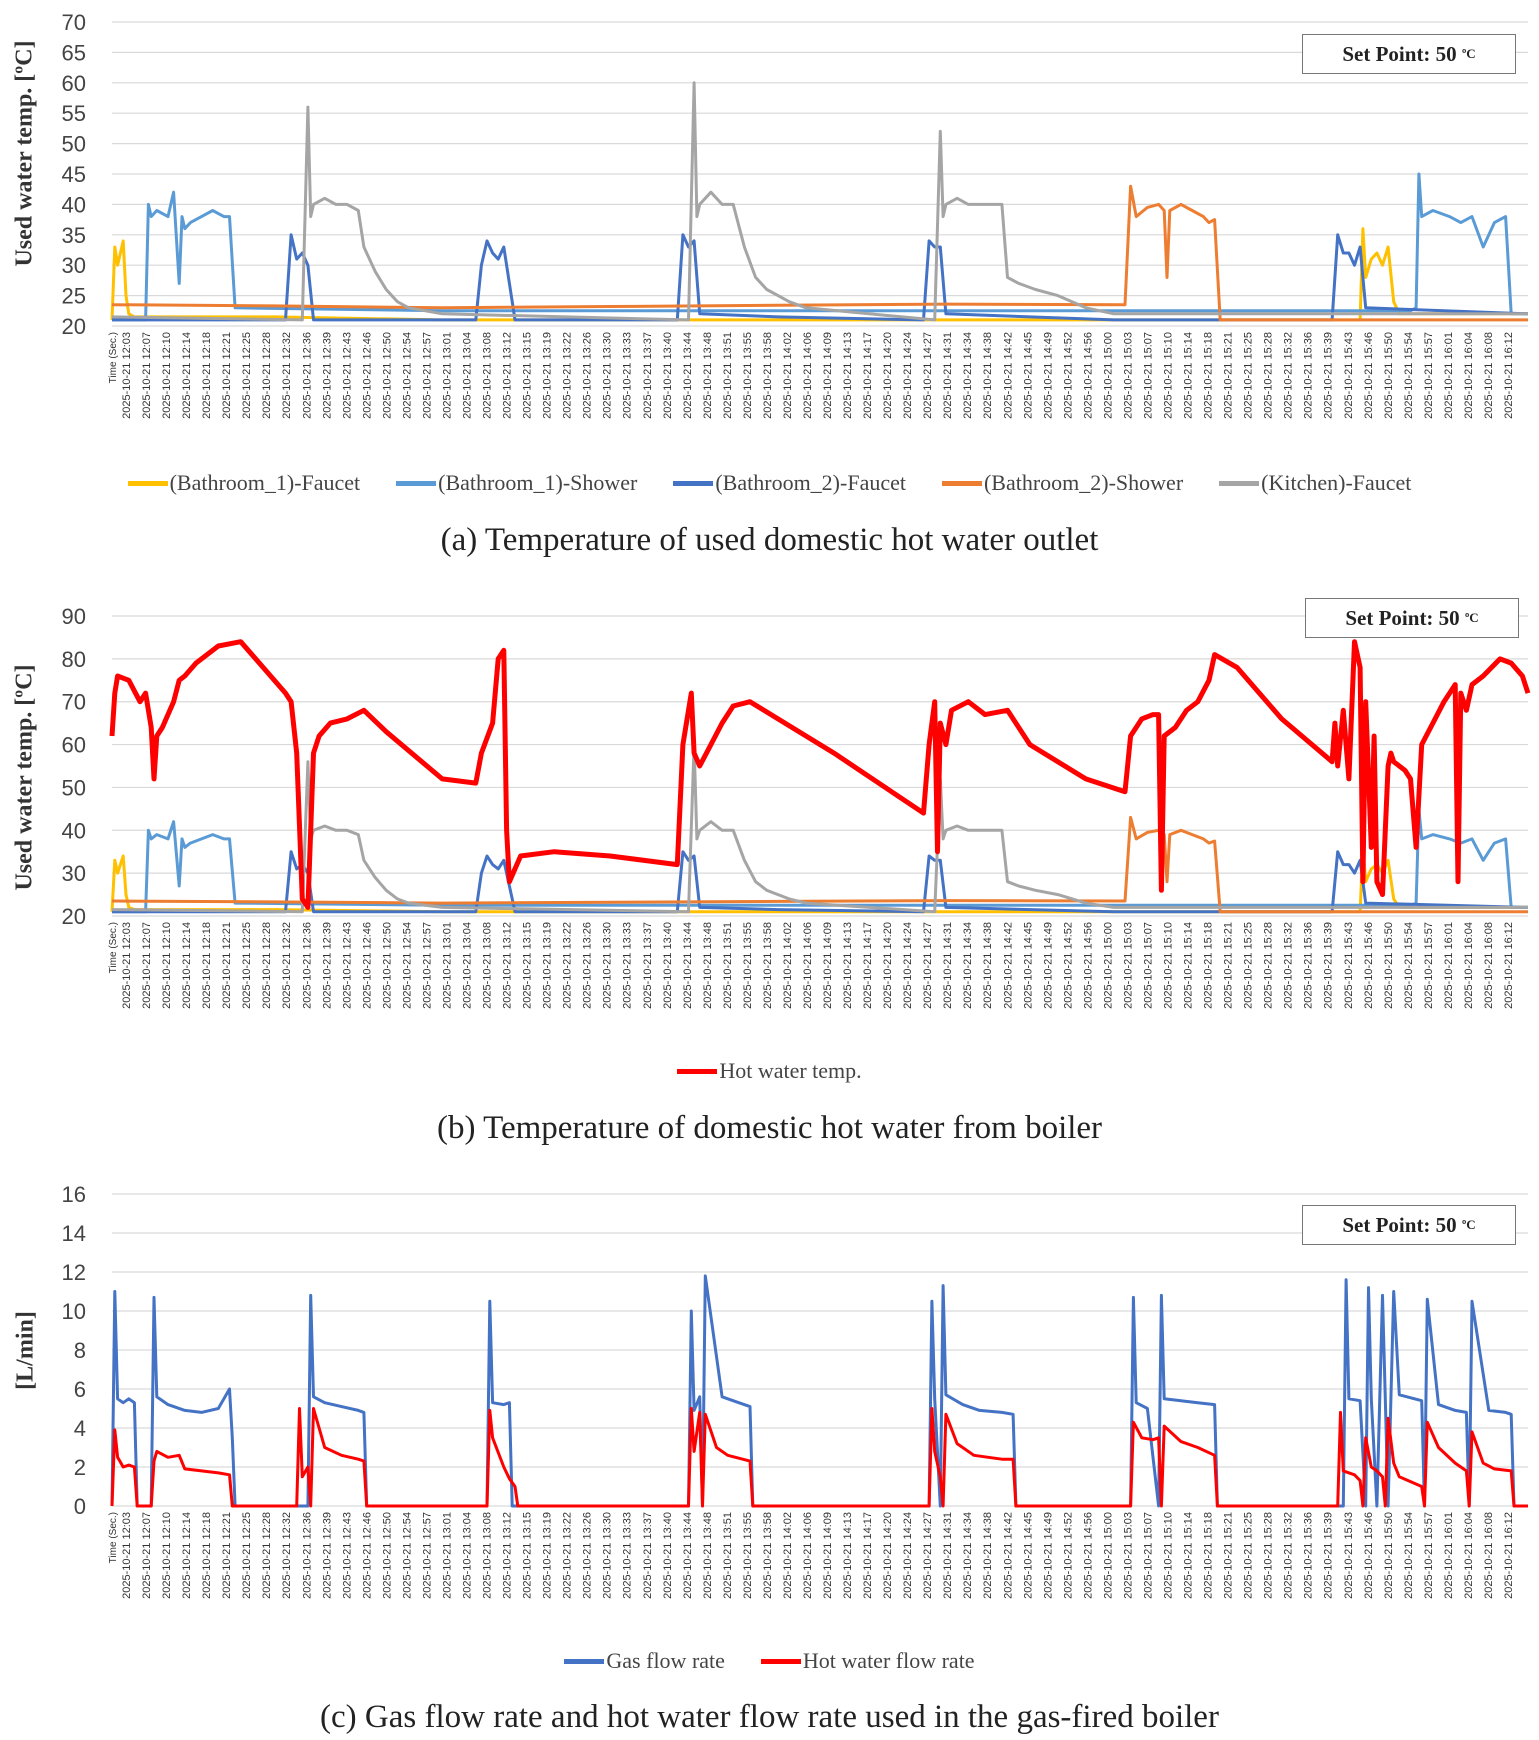  What do you see at coordinates (848, 1555) in the screenshot?
I see `panel-c-x-tick-label: 2025-10-21 14:13` at bounding box center [848, 1555].